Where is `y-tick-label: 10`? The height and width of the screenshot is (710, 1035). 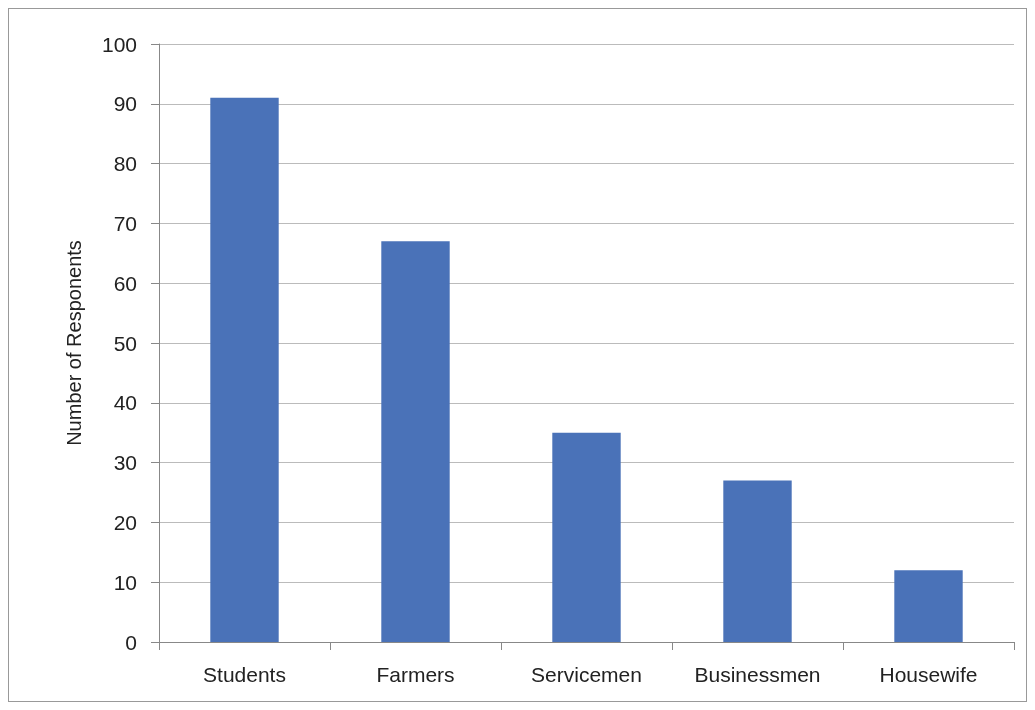
y-tick-label: 10 is located at coordinates (125, 582).